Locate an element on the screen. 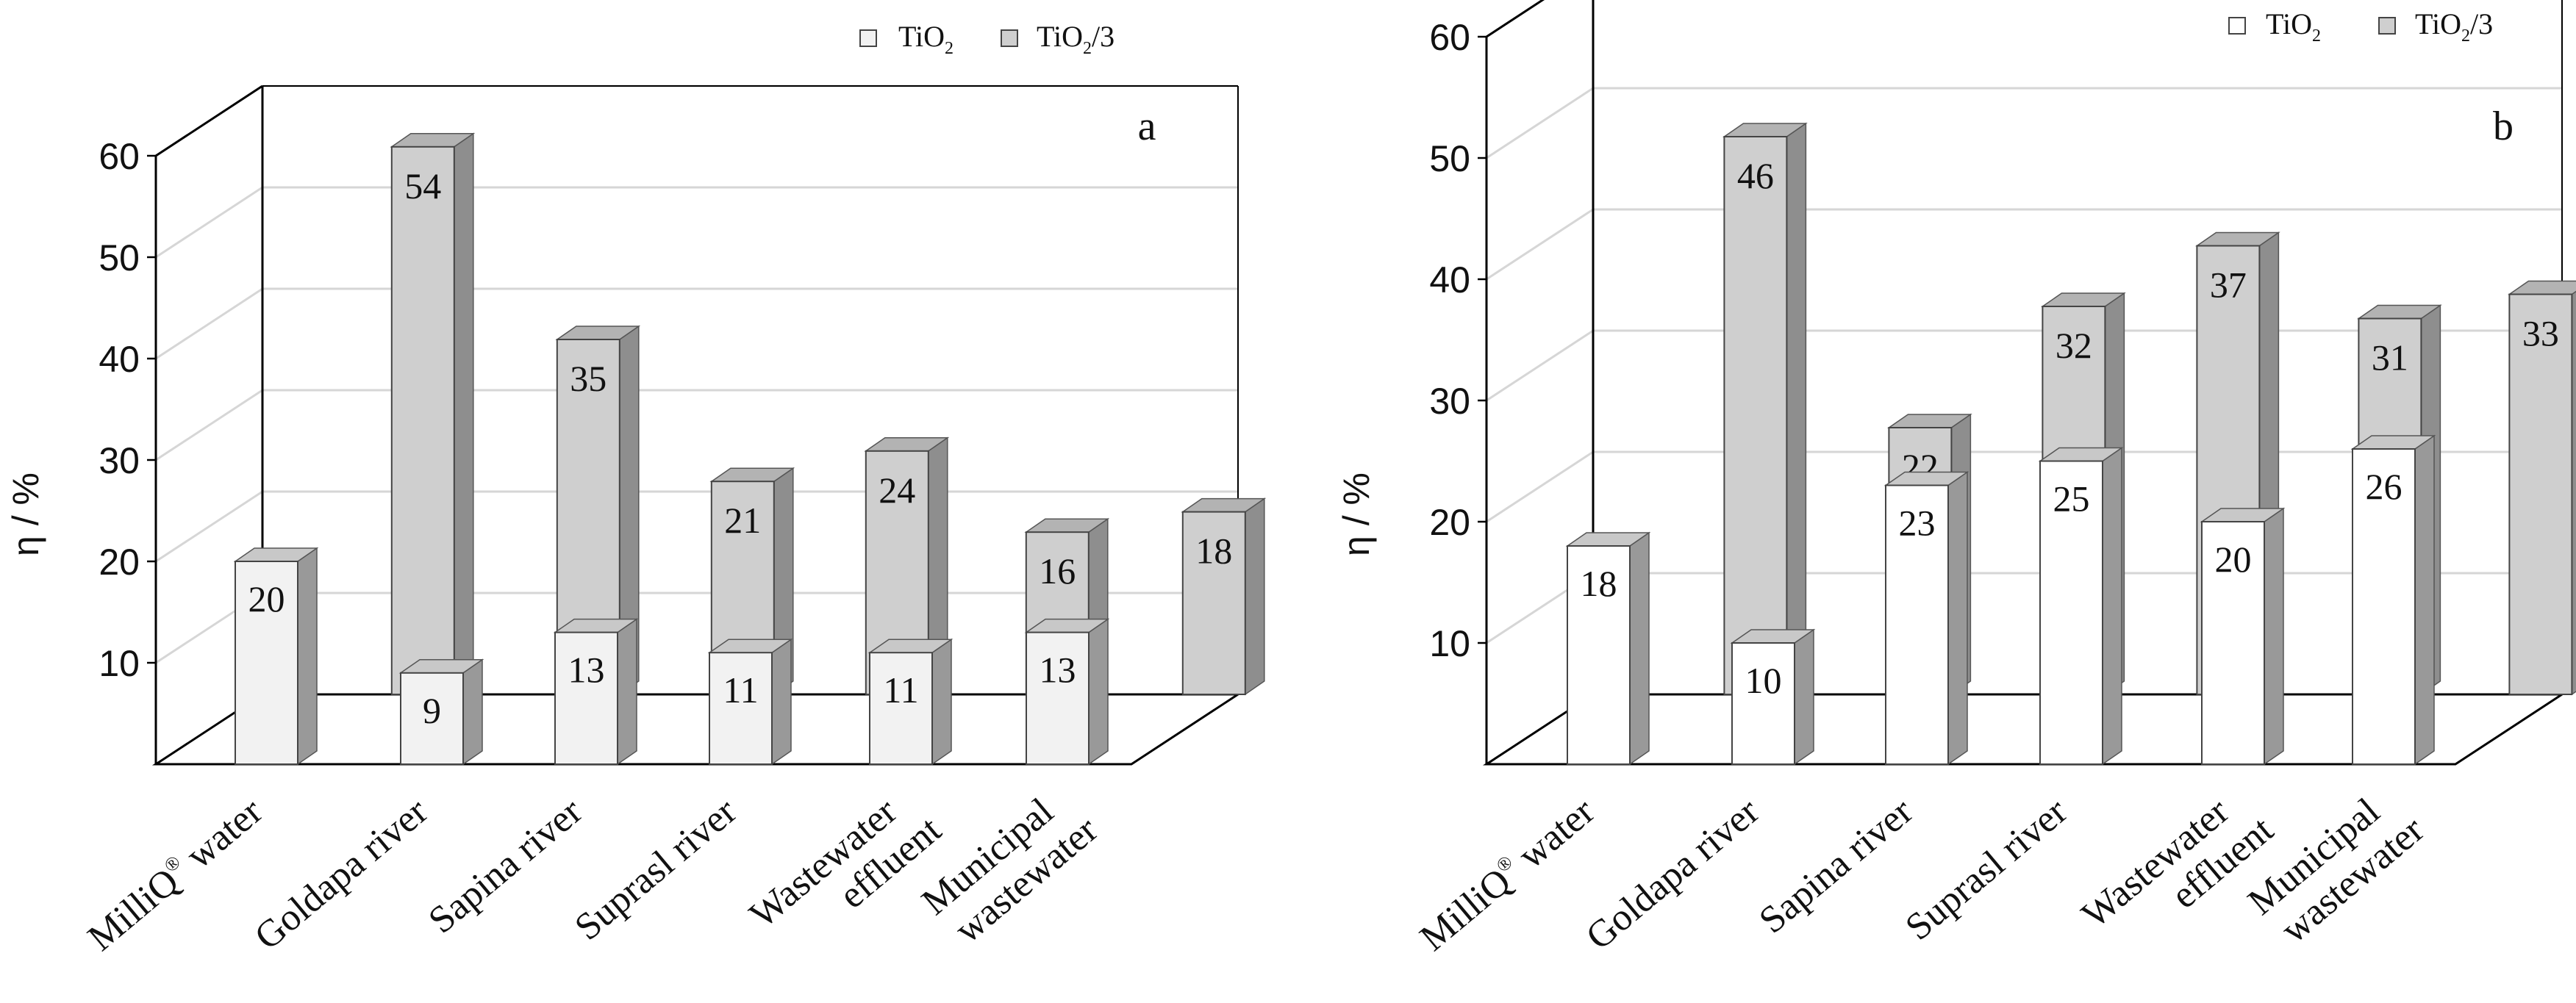 The image size is (2576, 1003). legend-label: TiO2 is located at coordinates (926, 39).